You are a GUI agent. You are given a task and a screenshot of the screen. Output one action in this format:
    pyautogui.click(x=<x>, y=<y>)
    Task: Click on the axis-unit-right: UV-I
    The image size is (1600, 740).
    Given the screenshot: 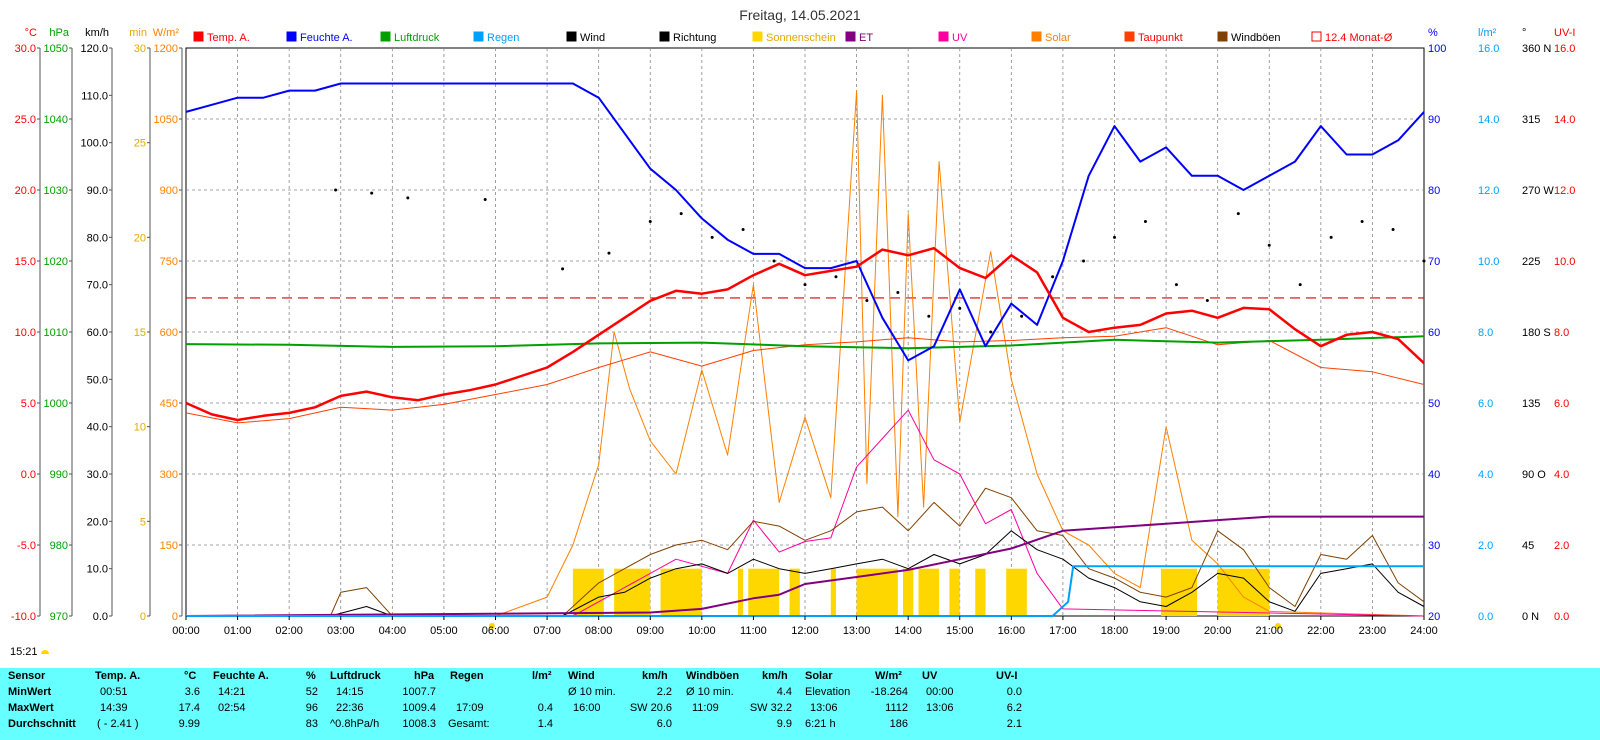 What is the action you would take?
    pyautogui.click(x=1564, y=33)
    